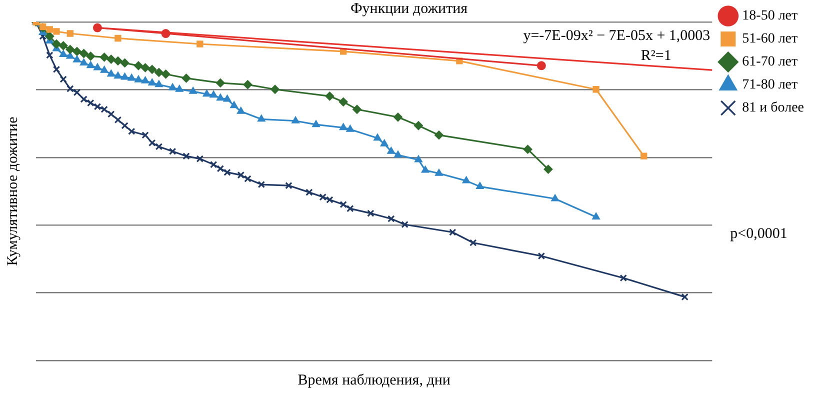 The image size is (818, 413). What do you see at coordinates (616, 36) in the screenshot?
I see `annotation: y=-7E-09x² − 7E-05x + 1,0003` at bounding box center [616, 36].